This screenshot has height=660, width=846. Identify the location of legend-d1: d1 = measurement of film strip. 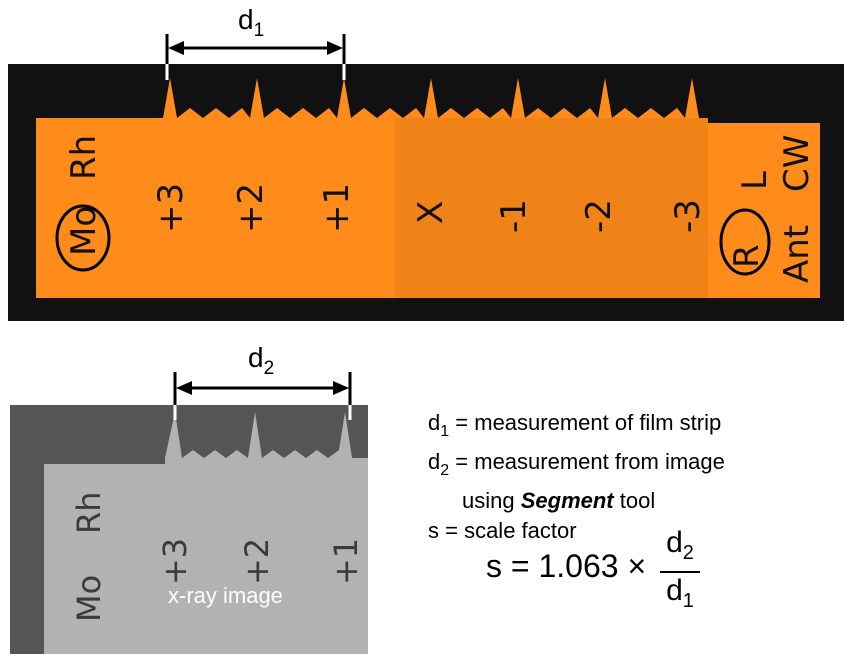
(575, 425).